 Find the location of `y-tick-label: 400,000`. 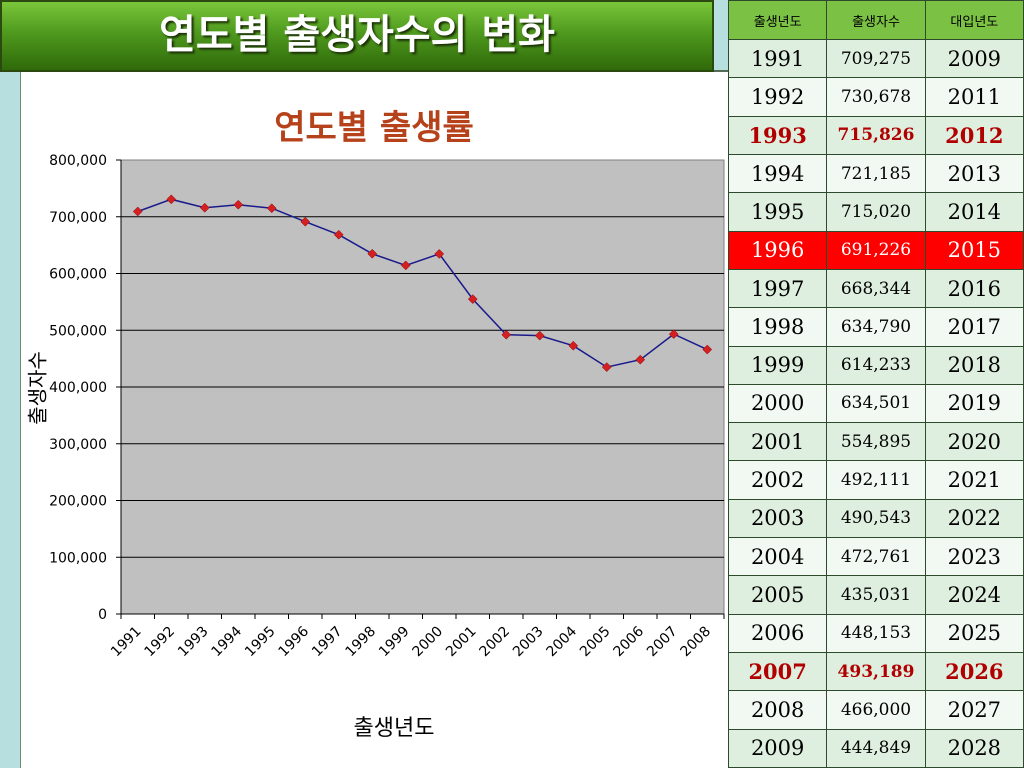

y-tick-label: 400,000 is located at coordinates (78, 388).